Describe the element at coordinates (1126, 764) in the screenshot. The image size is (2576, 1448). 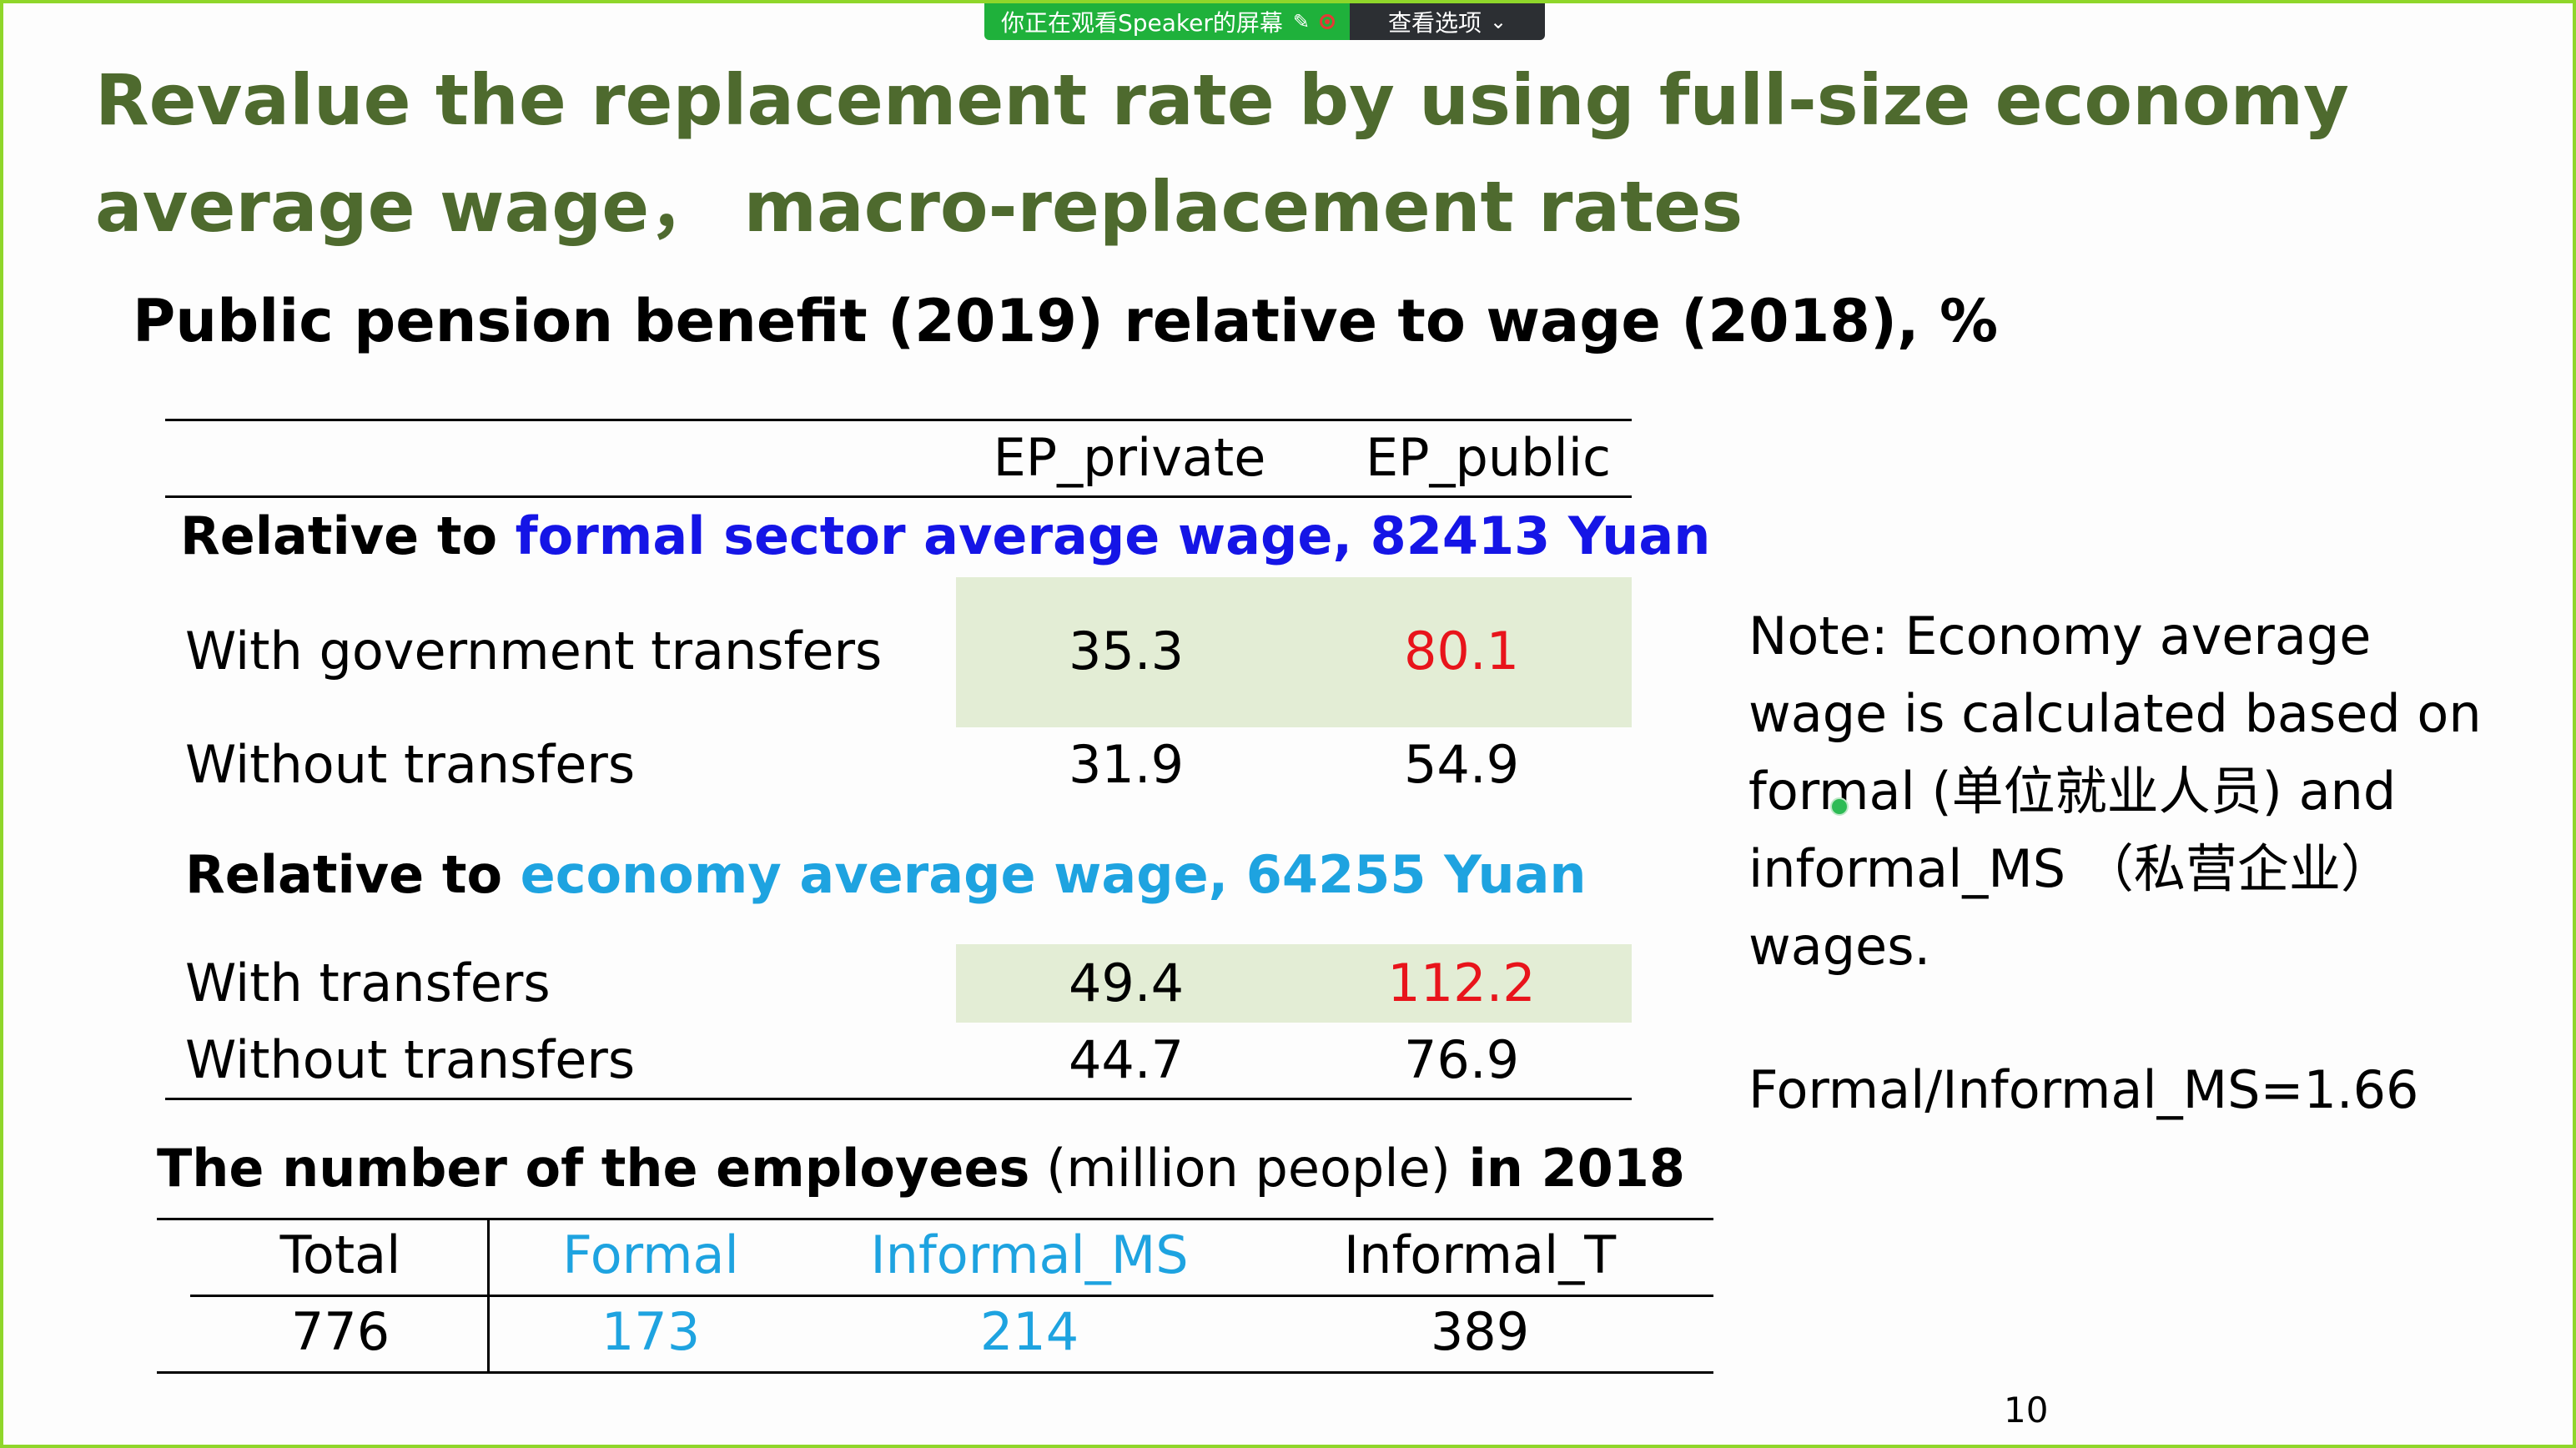
I see `table-cell: 31.9` at that location.